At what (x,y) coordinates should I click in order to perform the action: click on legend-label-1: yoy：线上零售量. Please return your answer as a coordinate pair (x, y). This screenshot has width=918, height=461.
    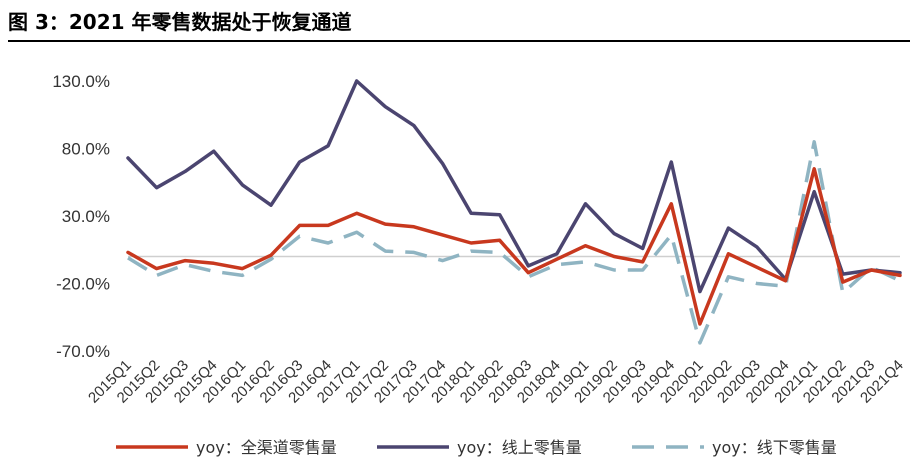
    Looking at the image, I should click on (519, 447).